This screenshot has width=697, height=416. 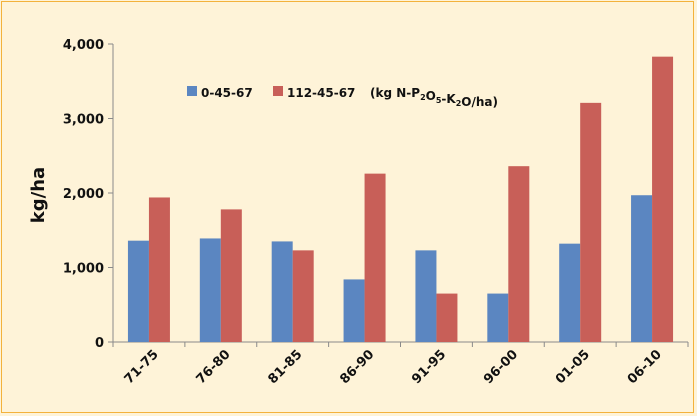 What do you see at coordinates (99, 343) in the screenshot?
I see `y-tick-label: 0` at bounding box center [99, 343].